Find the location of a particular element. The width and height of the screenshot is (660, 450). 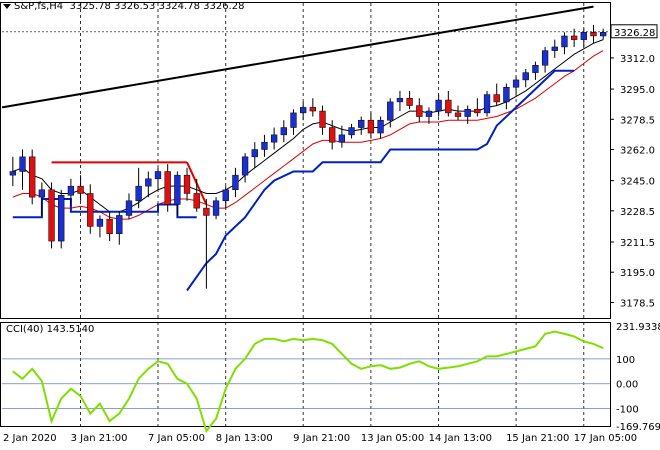

cci-title: CCI(40) 143.5140 is located at coordinates (50, 329).